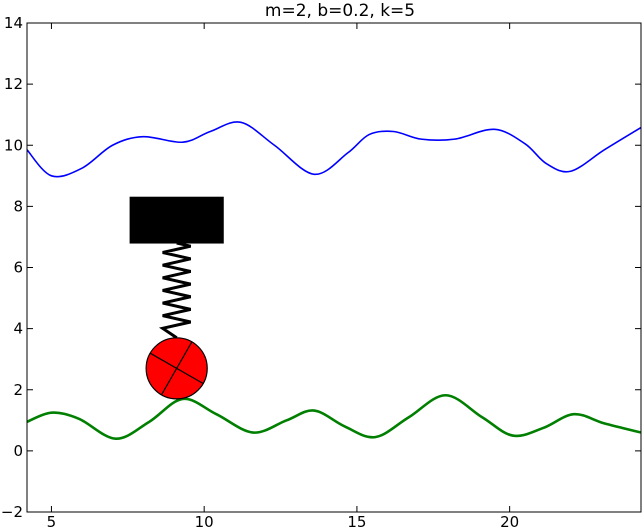 This screenshot has width=642, height=530. I want to click on y-tick-label: 4, so click(18, 329).